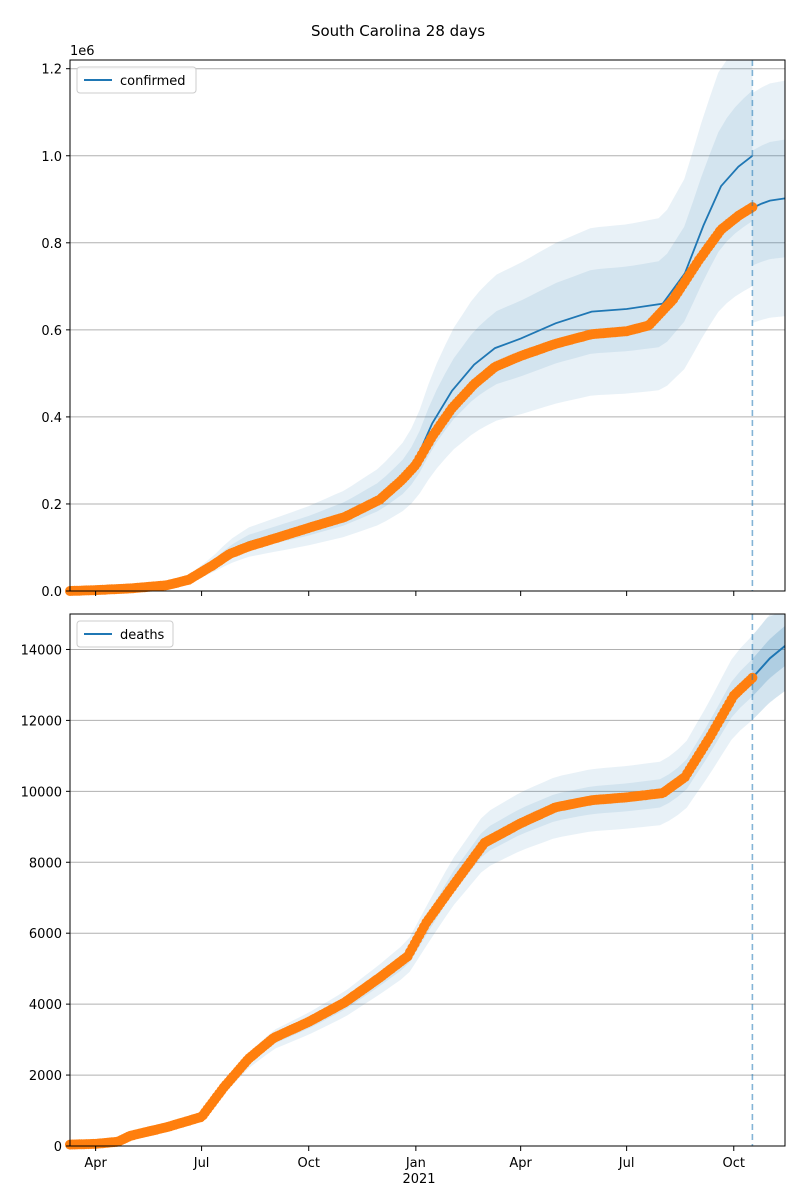 This screenshot has width=800, height=1200. What do you see at coordinates (752, 207) in the screenshot?
I see `confirmed-observed-point` at bounding box center [752, 207].